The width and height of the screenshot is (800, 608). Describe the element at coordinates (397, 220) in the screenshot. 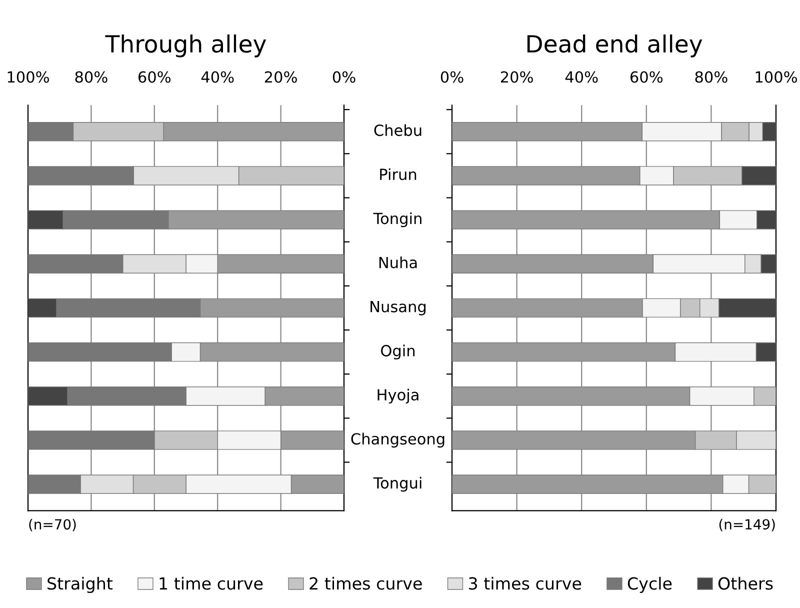

I see `y-tick-label: Tongin` at that location.